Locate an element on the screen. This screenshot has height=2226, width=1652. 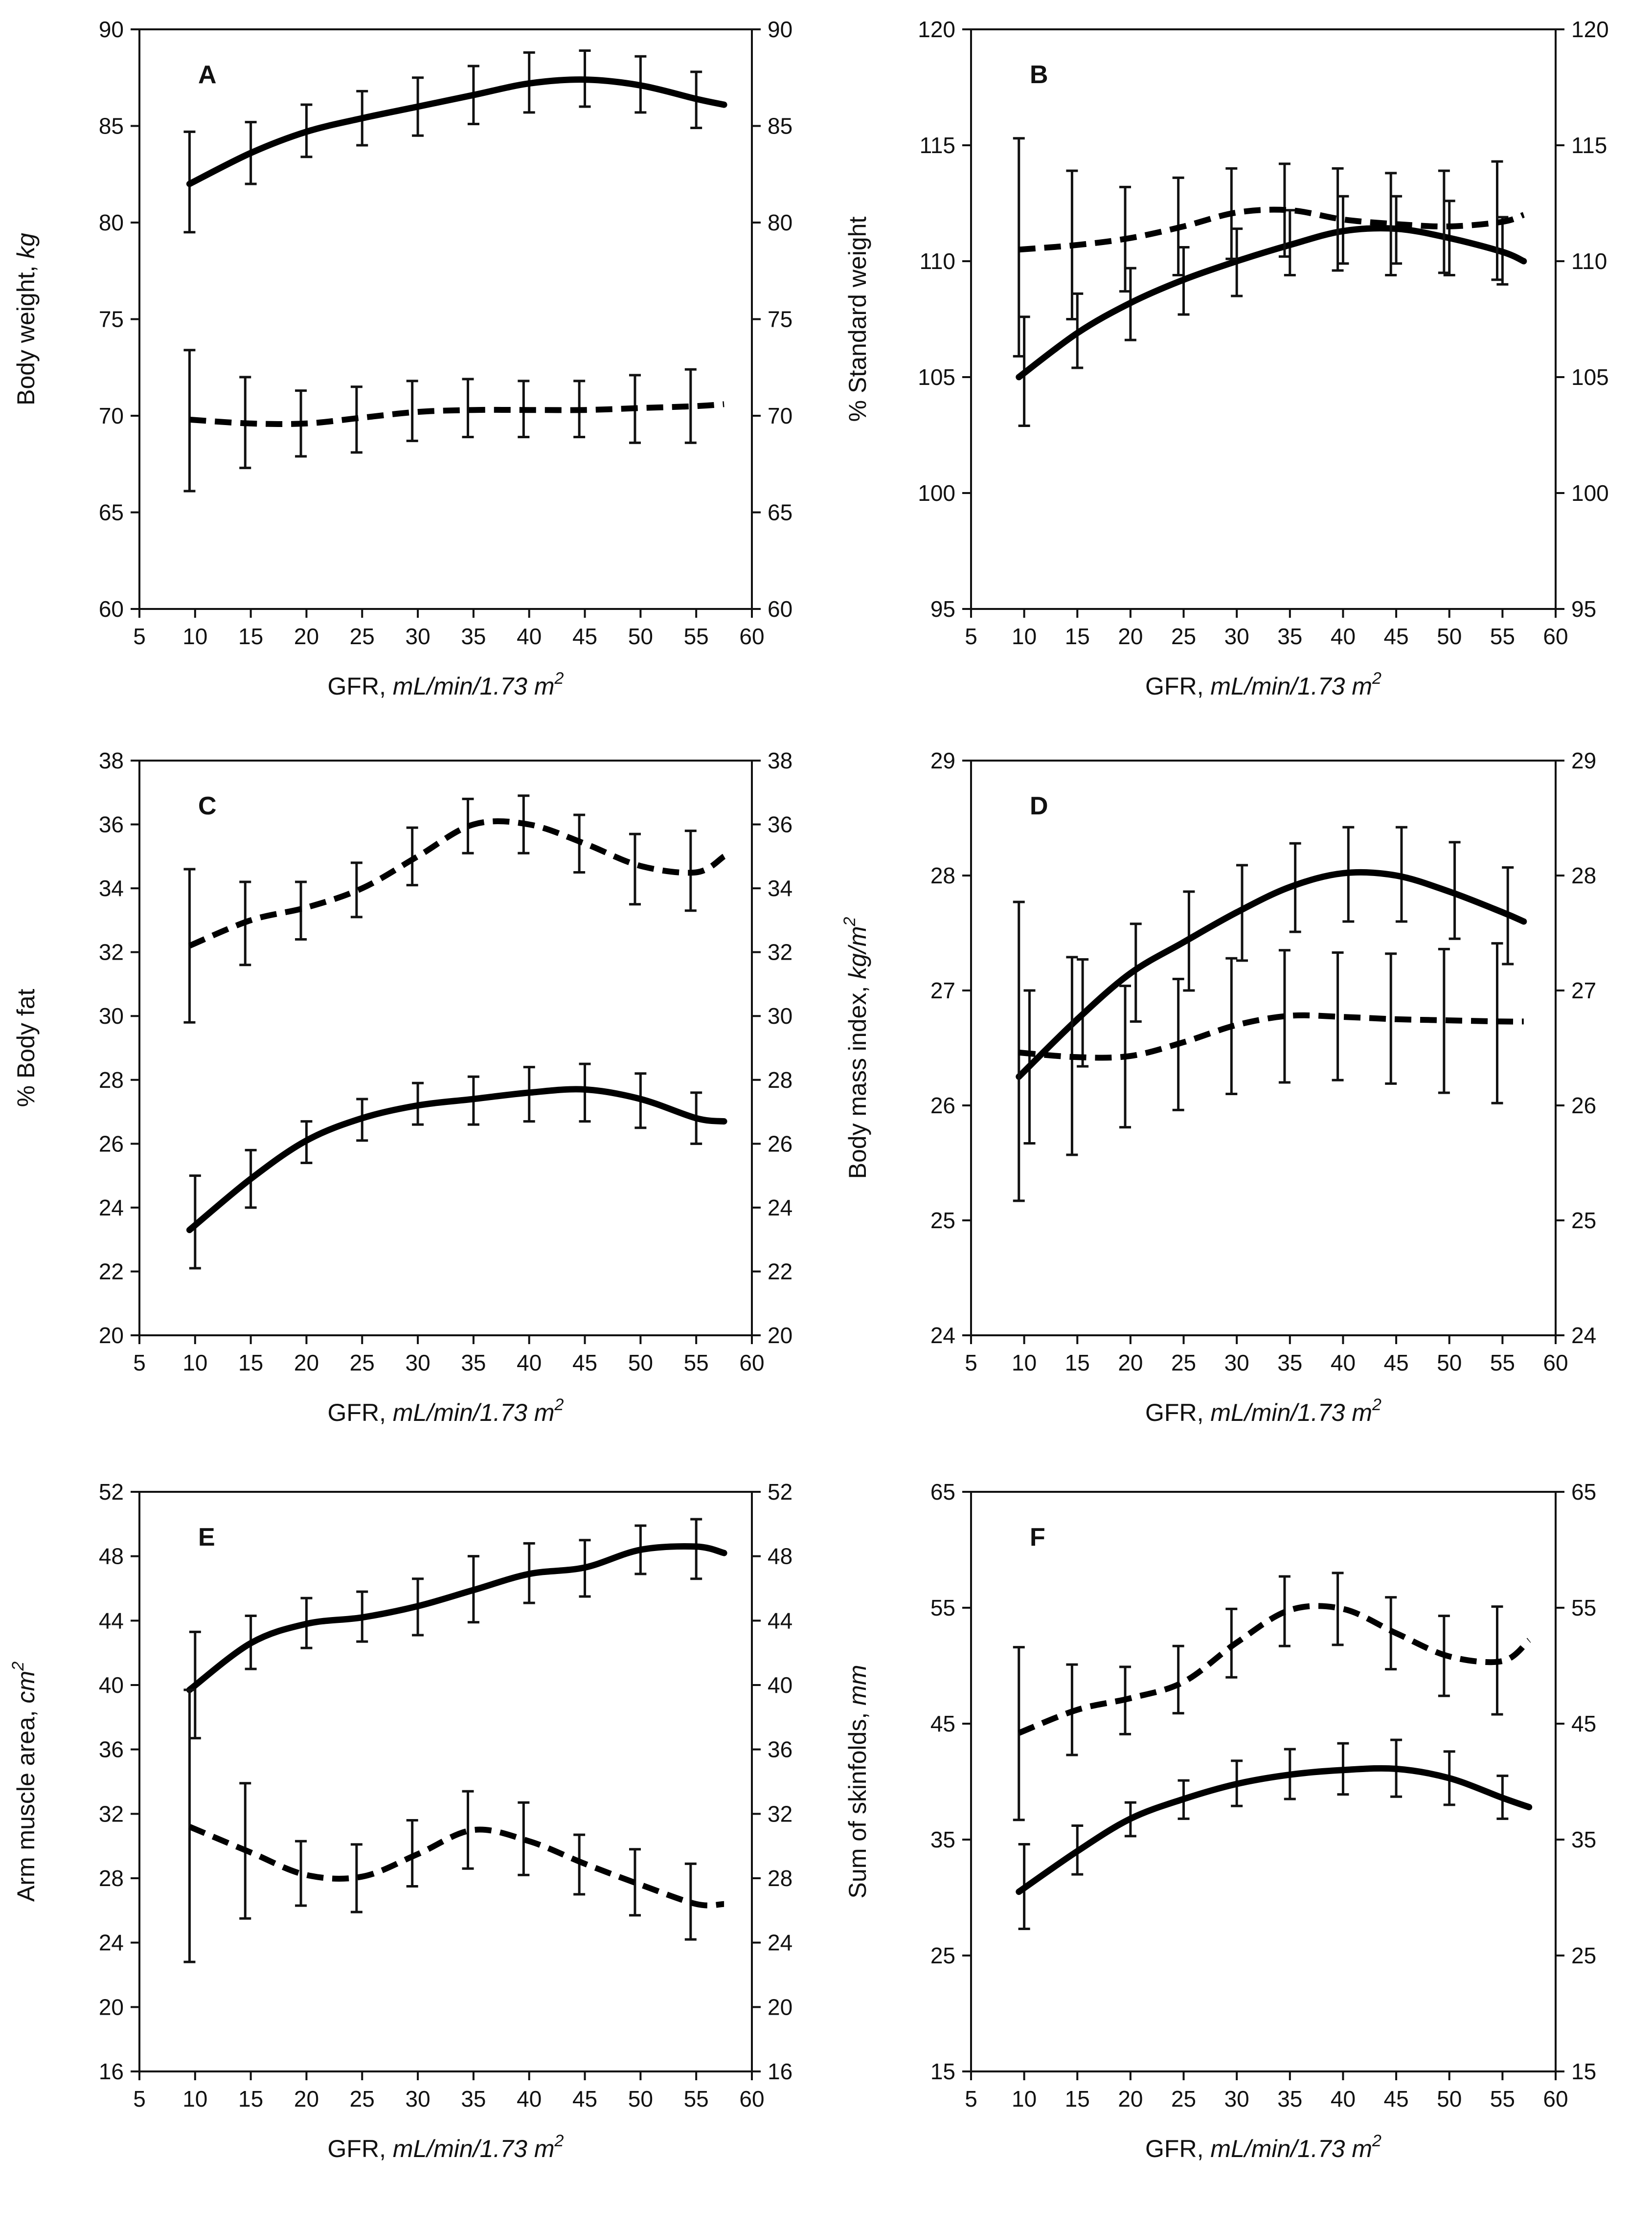
y-tick-label-left: 24 is located at coordinates (942, 1335).